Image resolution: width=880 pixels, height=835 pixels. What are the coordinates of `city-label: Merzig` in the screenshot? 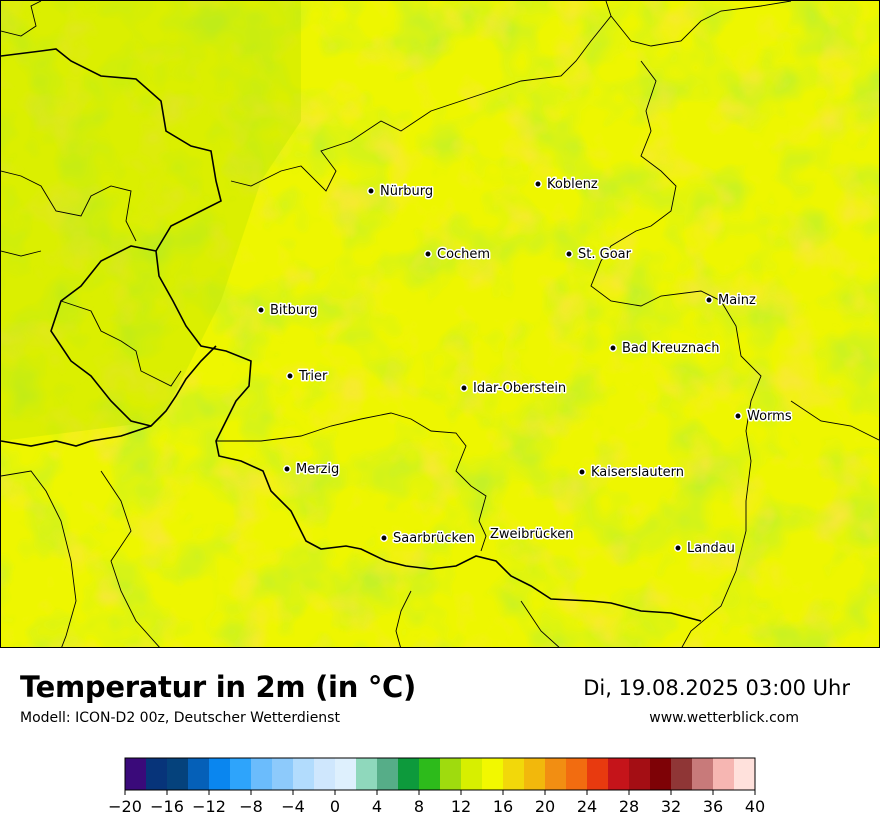 It's located at (317, 469).